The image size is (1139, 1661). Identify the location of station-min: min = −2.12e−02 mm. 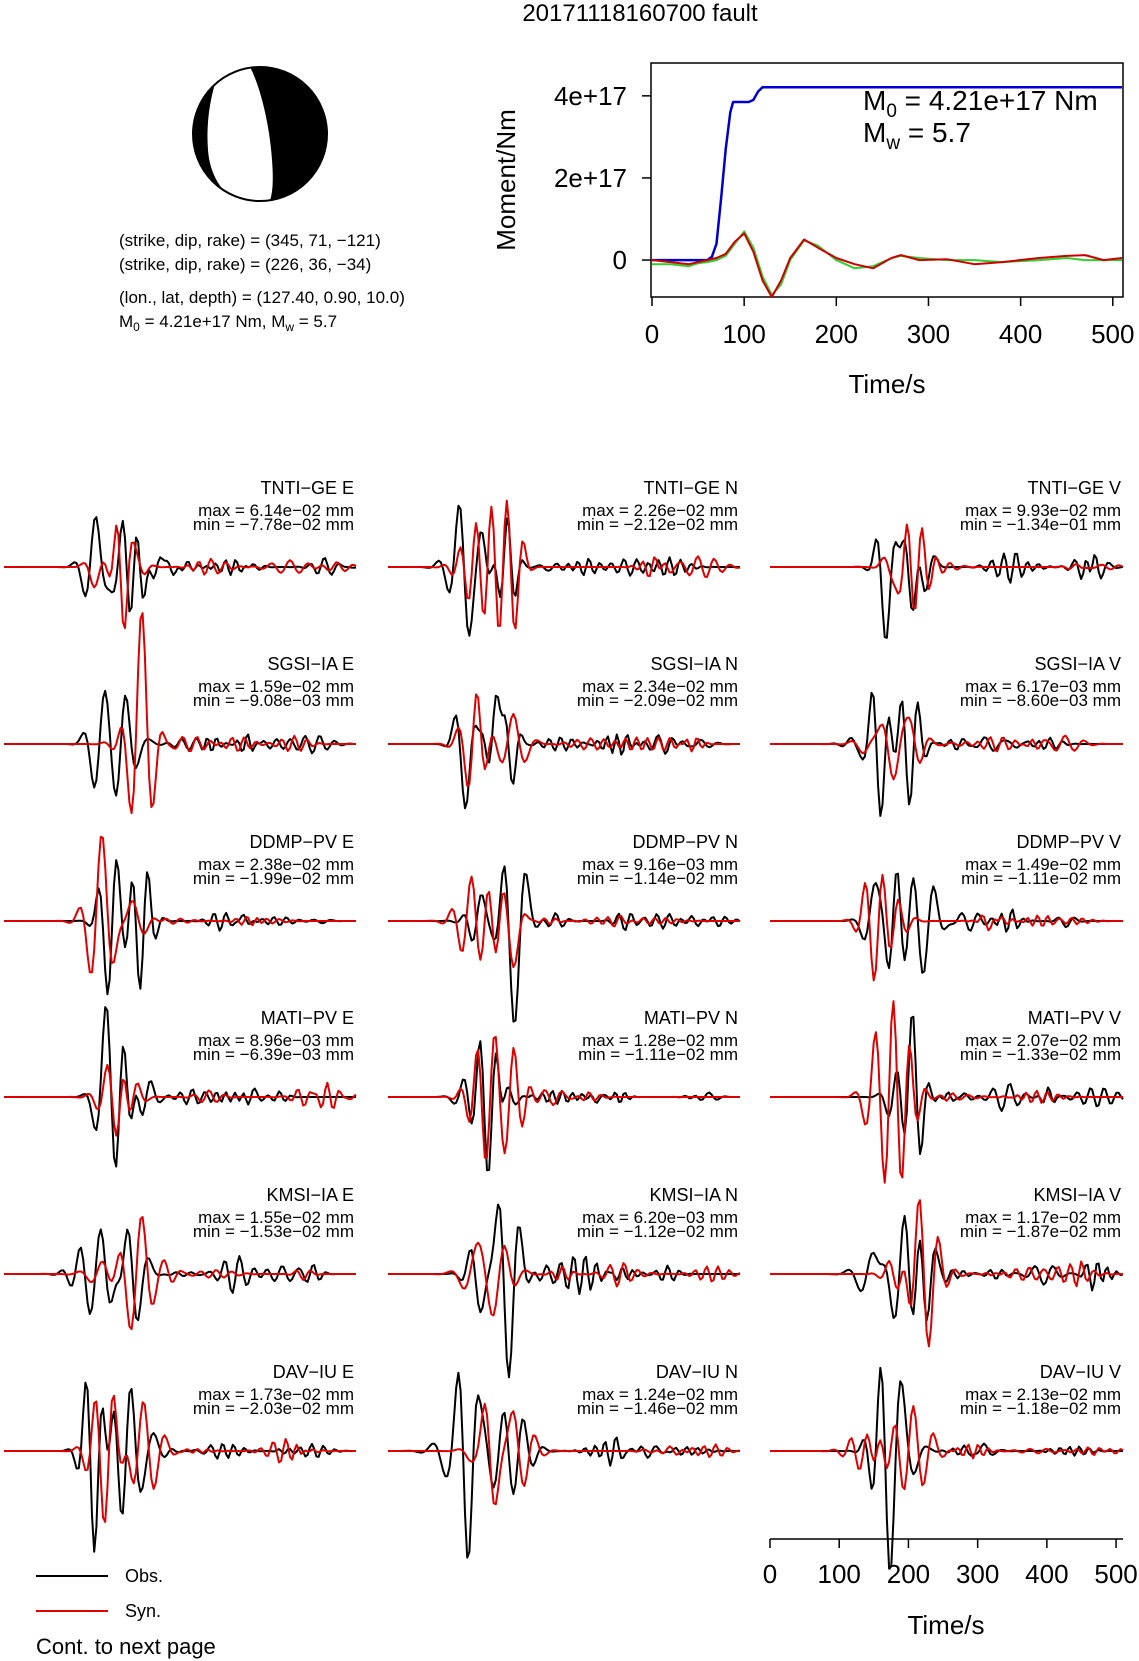
(657, 524).